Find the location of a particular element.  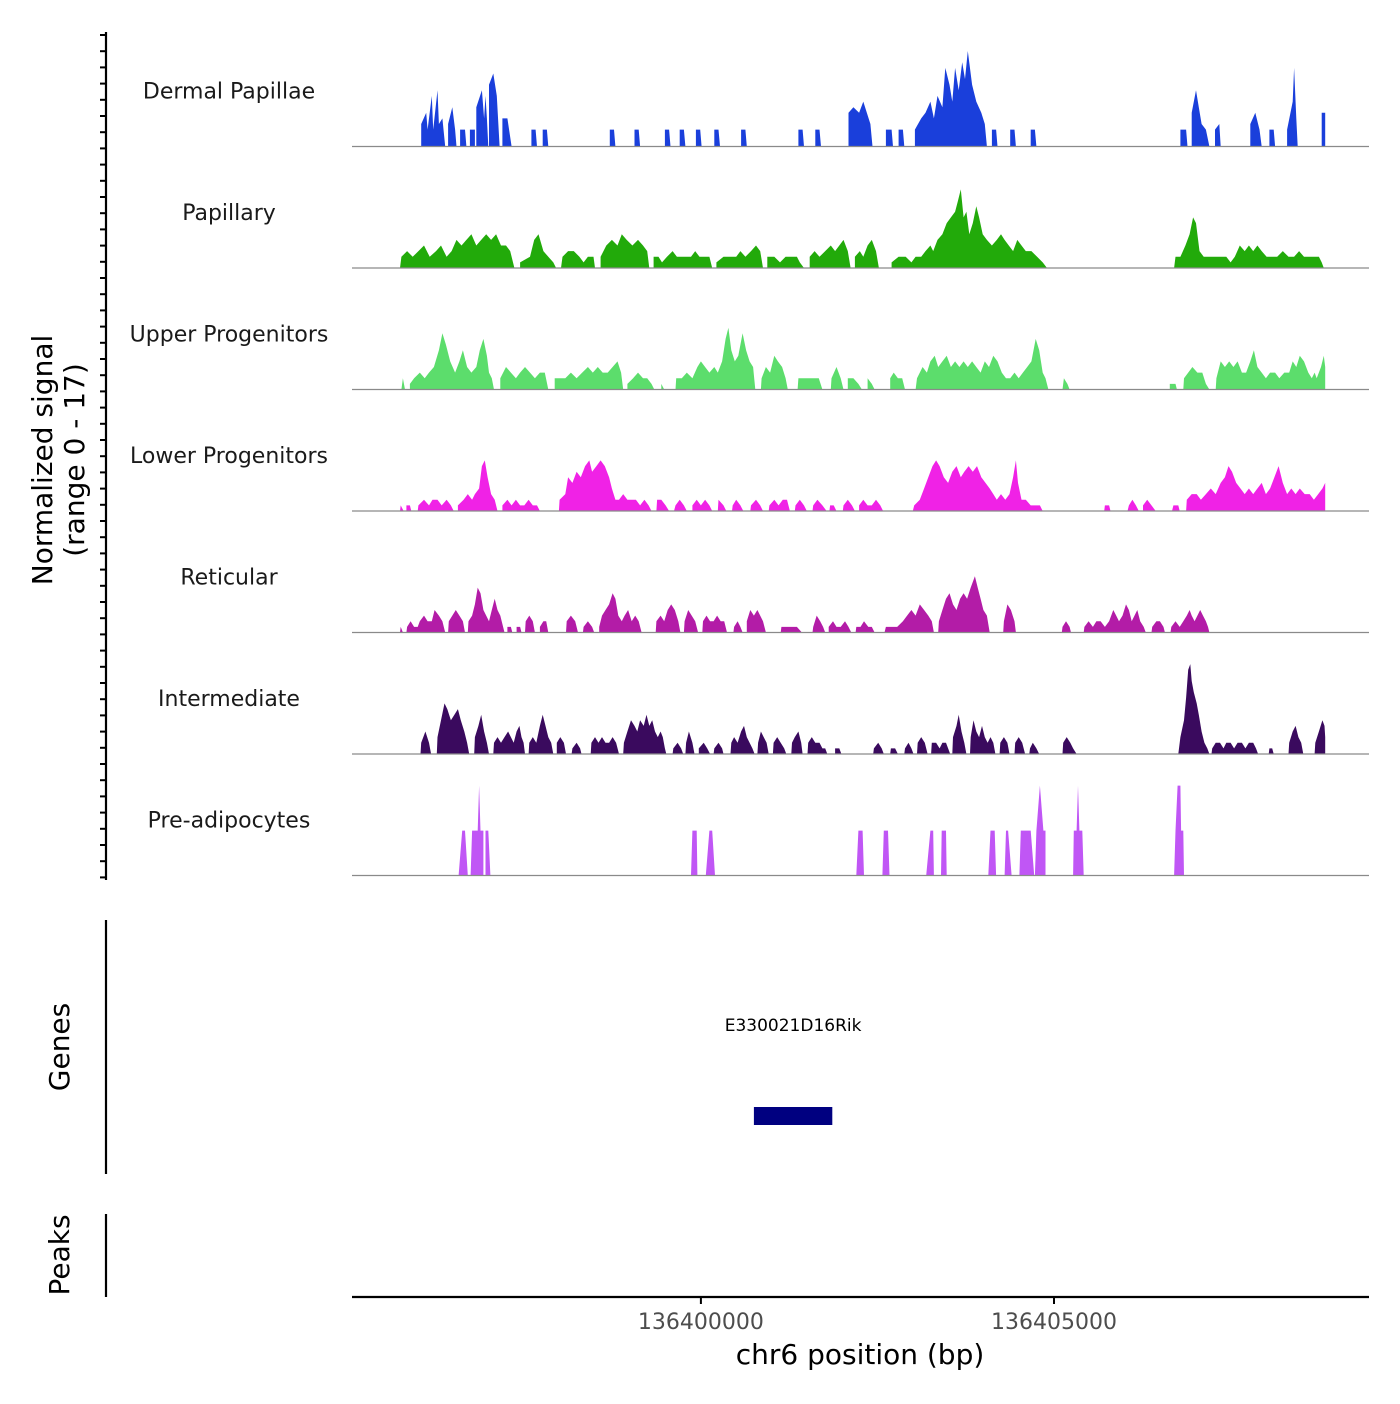

track-label: Pre-adipocytes is located at coordinates (229, 821).